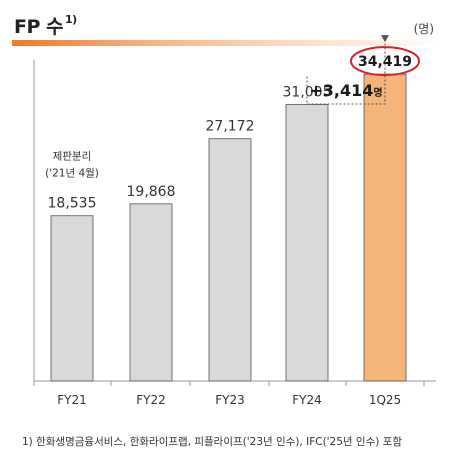  I want to click on bar-fy23, so click(230, 260).